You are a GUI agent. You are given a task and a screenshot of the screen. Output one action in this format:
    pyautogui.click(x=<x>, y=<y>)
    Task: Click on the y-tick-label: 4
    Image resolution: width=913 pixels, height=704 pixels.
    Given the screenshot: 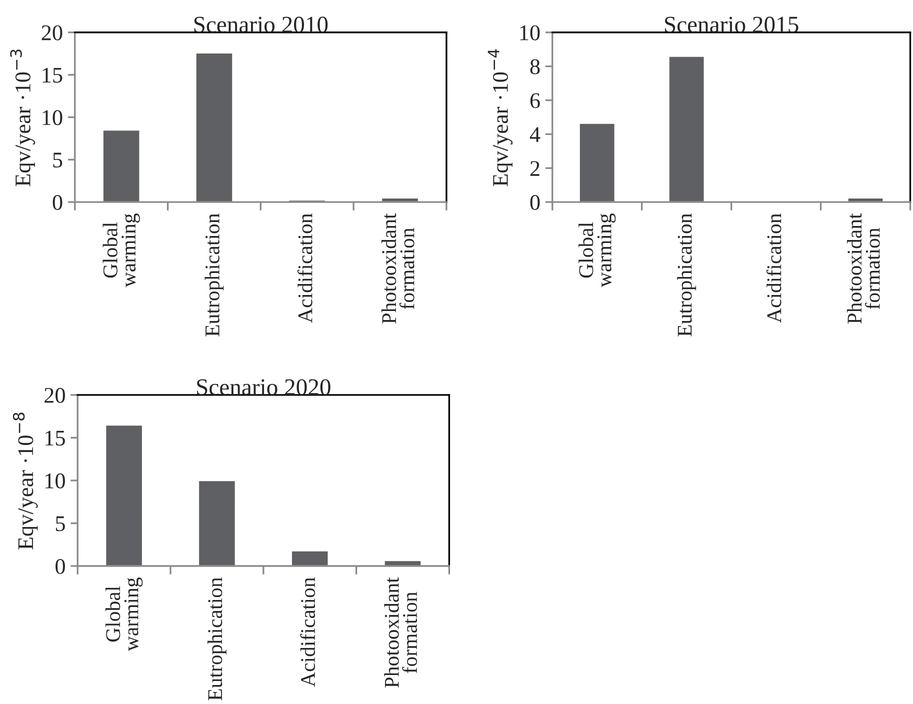 What is the action you would take?
    pyautogui.click(x=535, y=134)
    